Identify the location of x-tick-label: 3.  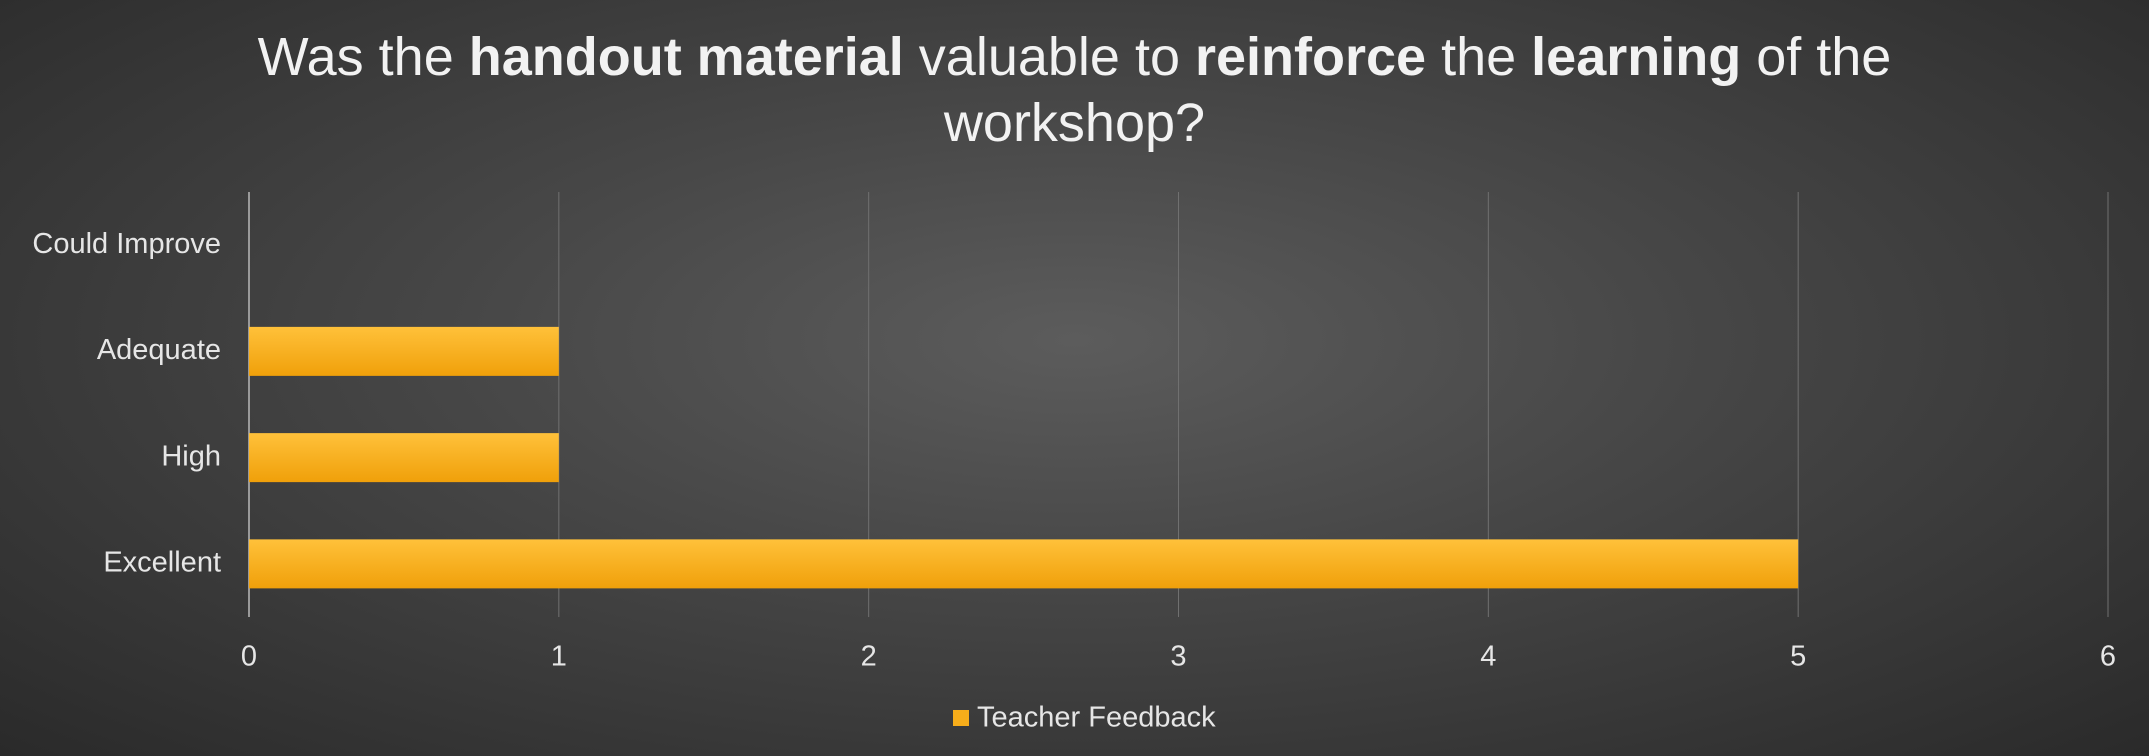
(1178, 657).